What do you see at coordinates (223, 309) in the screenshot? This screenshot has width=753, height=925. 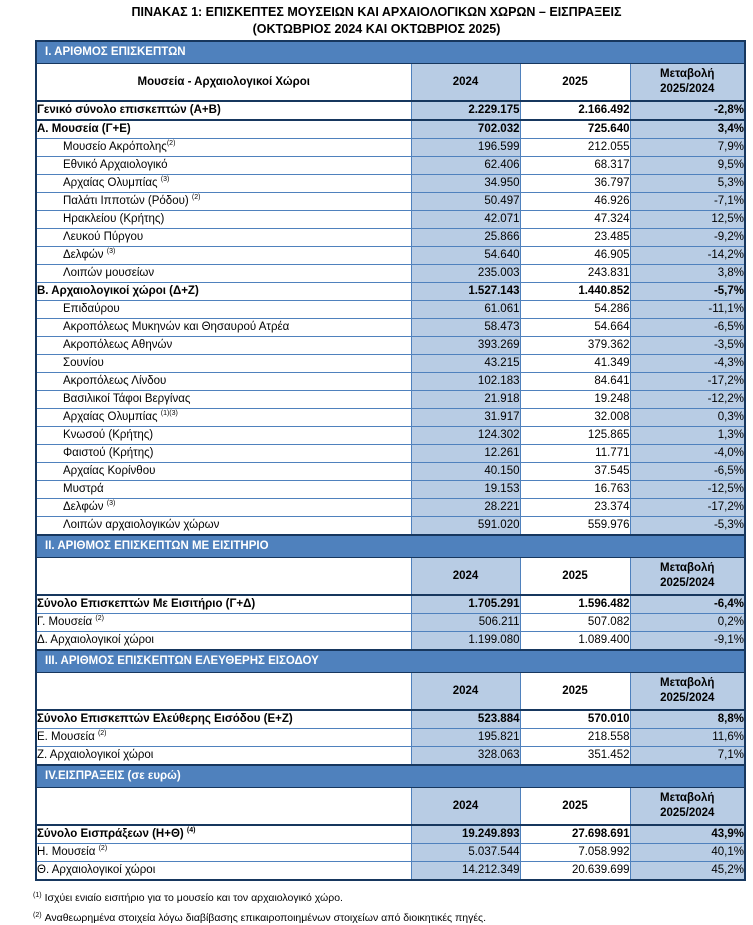 I see `cell-label: Επιδαύρου` at bounding box center [223, 309].